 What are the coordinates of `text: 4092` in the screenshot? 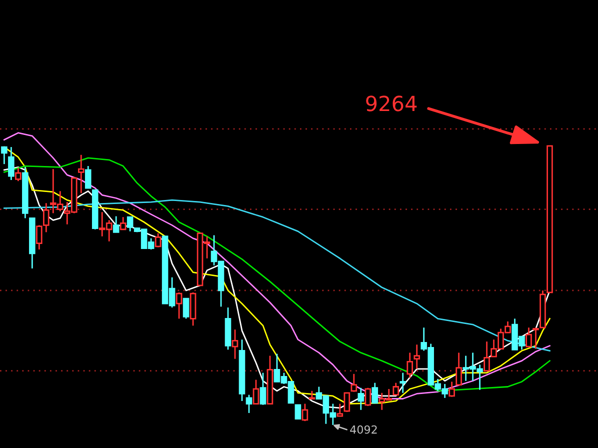 It's located at (363, 429).